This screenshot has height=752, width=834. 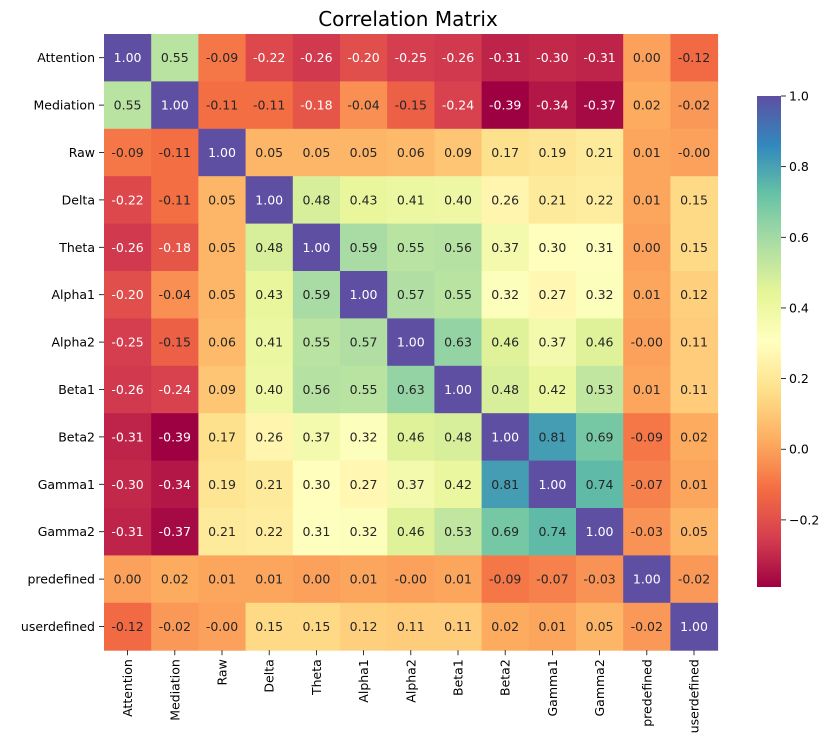 What do you see at coordinates (174, 690) in the screenshot?
I see `x-tick-label: Mediation` at bounding box center [174, 690].